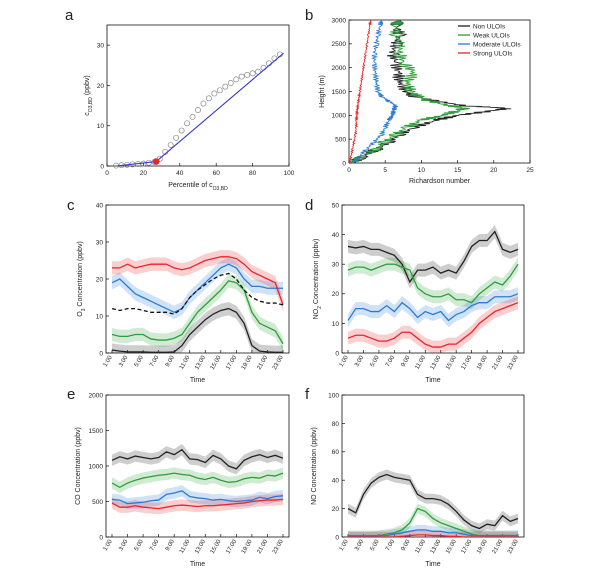 This screenshot has width=599, height=580. What do you see at coordinates (78, 466) in the screenshot?
I see `y-axis-label: CO Concentration (ppbv)` at bounding box center [78, 466].